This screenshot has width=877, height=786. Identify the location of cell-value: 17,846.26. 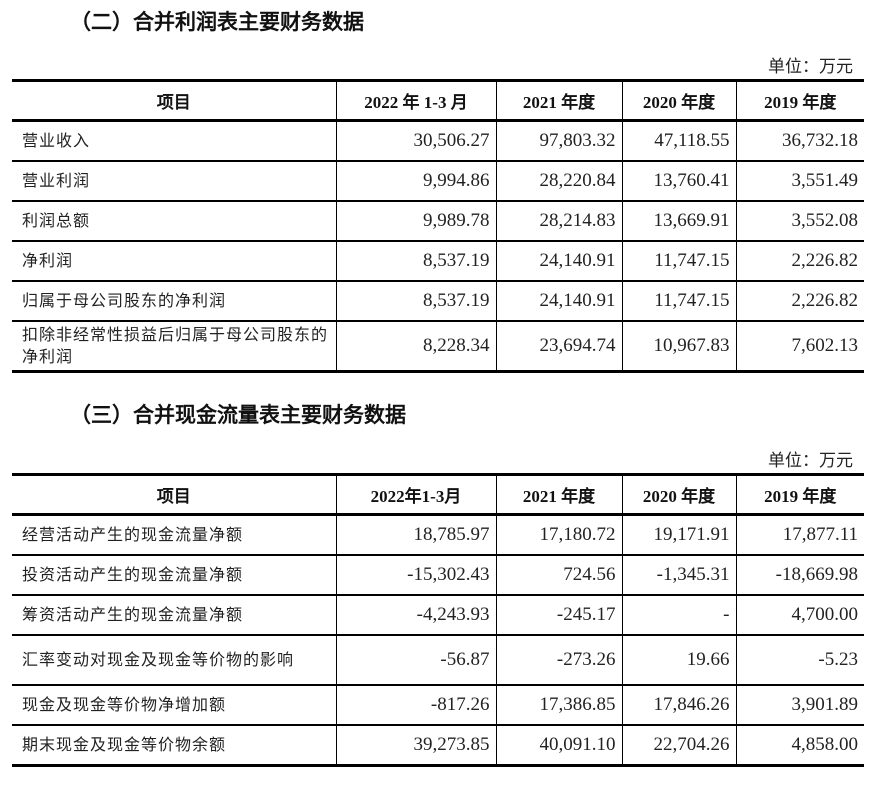
(679, 705).